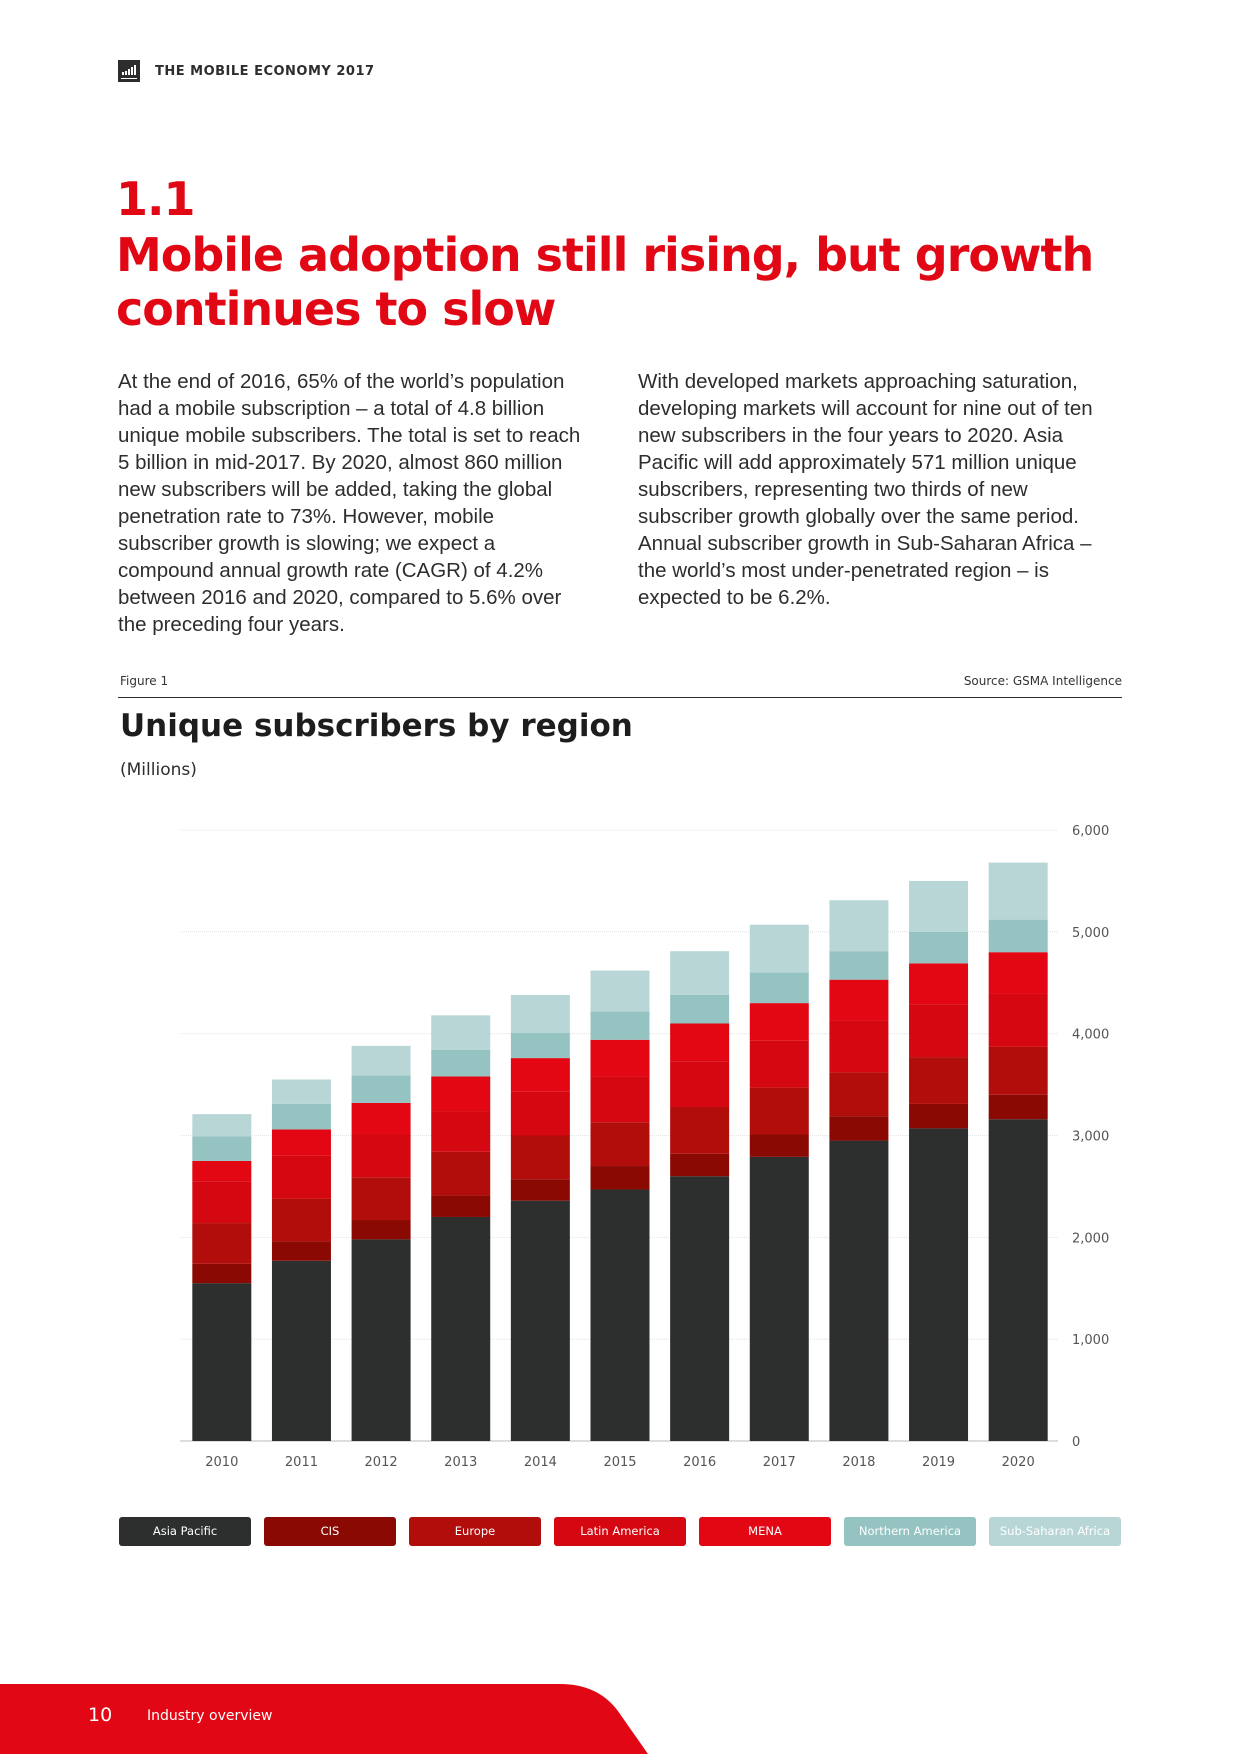 Image resolution: width=1240 pixels, height=1754 pixels. What do you see at coordinates (620, 1531) in the screenshot?
I see `legend-item: Latin America` at bounding box center [620, 1531].